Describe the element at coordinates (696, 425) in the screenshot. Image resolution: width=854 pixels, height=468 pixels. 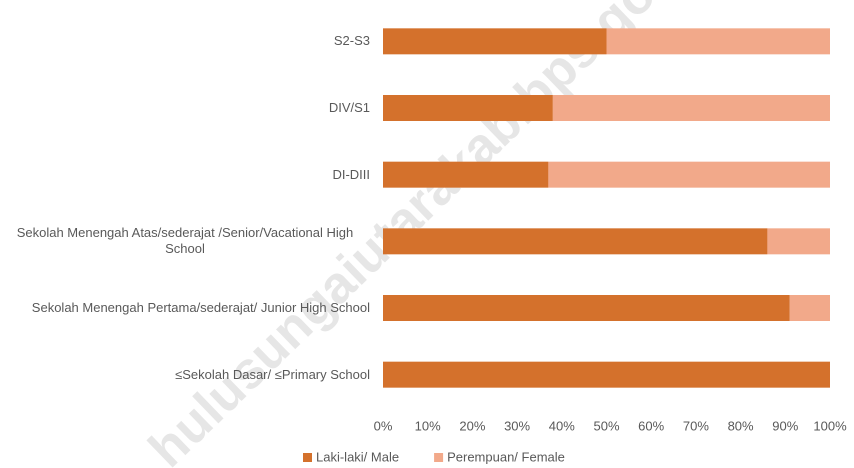
I see `x-tick-label: 70%` at that location.